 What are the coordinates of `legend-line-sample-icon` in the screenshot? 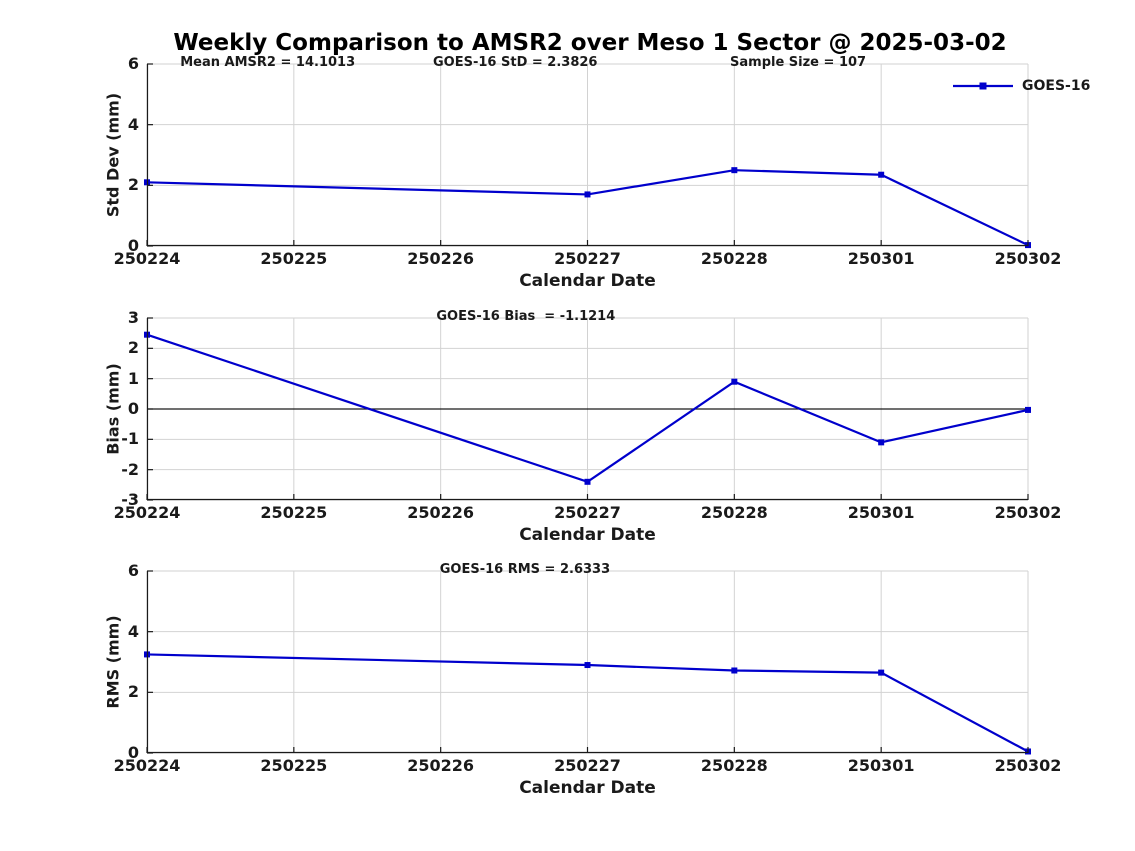 It's located at (983, 86).